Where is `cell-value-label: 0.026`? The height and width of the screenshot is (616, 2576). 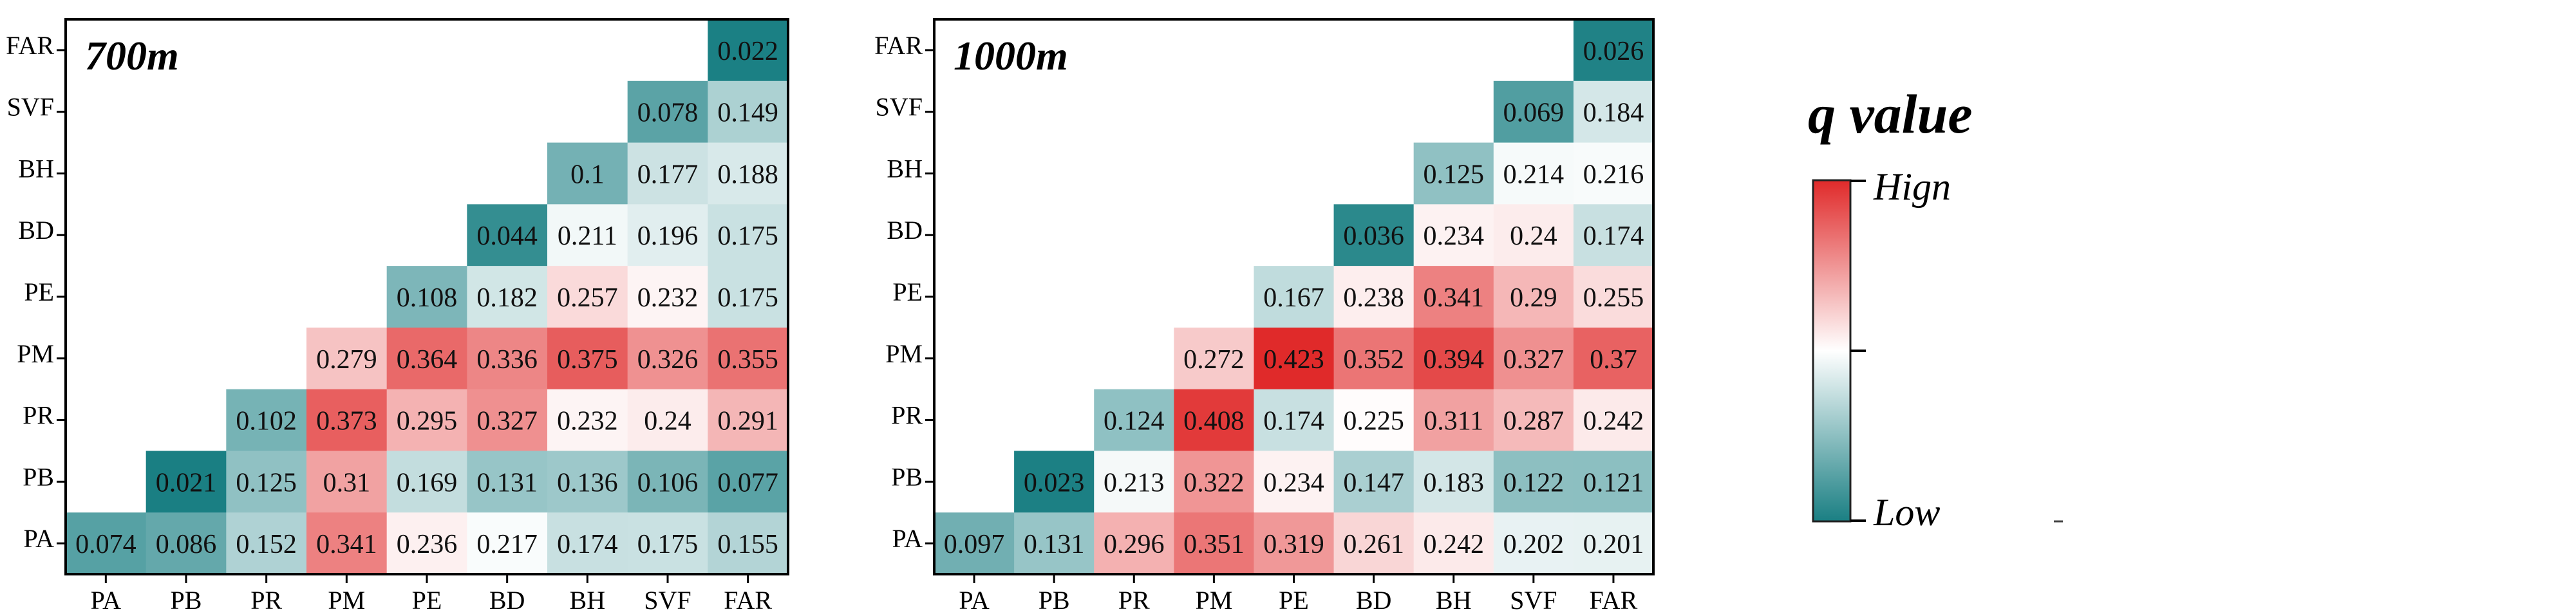
cell-value-label: 0.026 is located at coordinates (1613, 51).